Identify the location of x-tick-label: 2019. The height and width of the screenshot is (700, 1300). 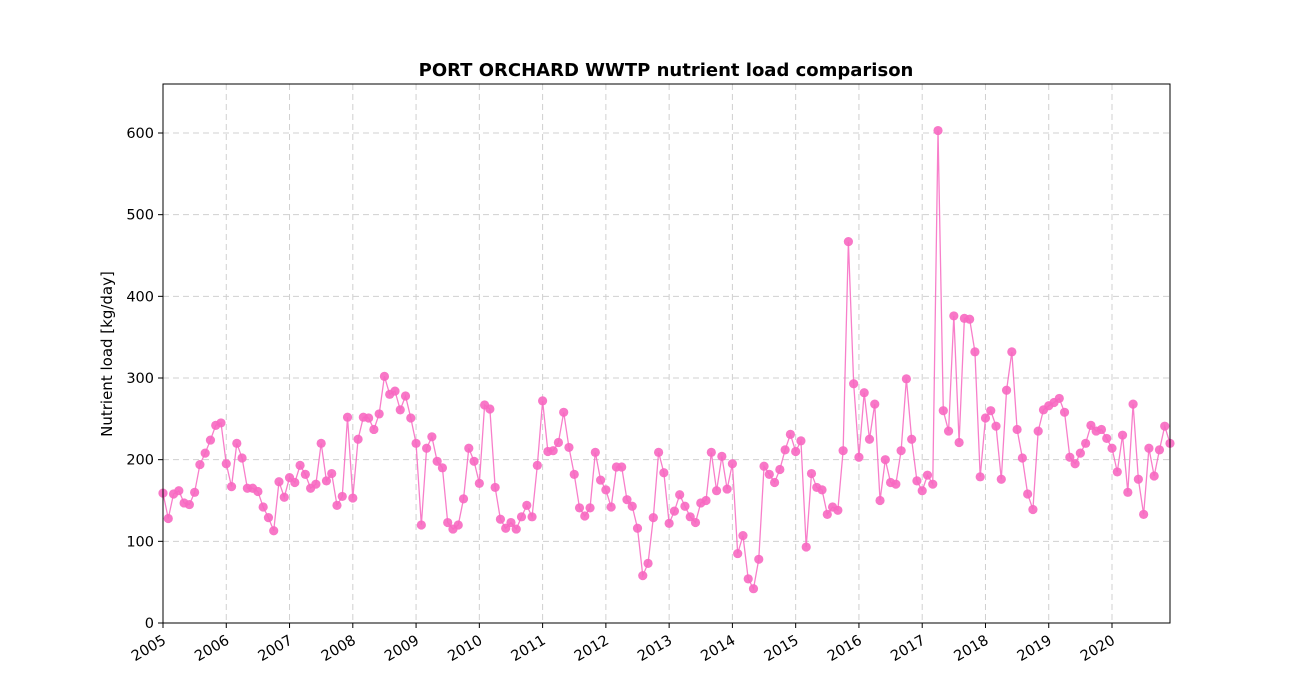
(1035, 649).